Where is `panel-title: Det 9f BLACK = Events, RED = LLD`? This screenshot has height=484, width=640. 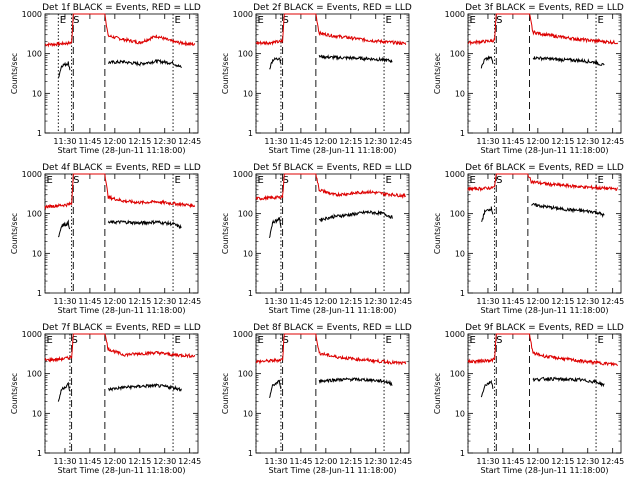
panel-title: Det 9f BLACK = Events, RED = LLD is located at coordinates (544, 328).